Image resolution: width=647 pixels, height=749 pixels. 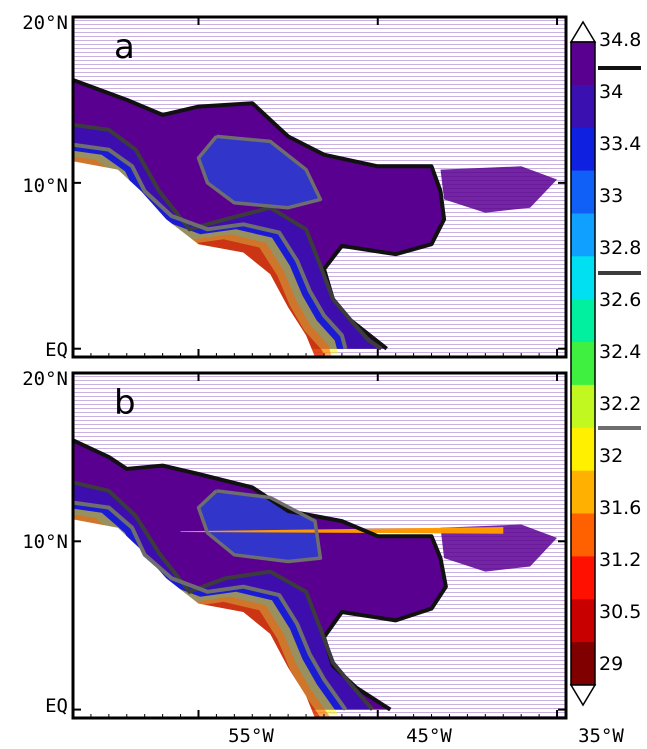 What do you see at coordinates (125, 403) in the screenshot?
I see `panel-b-label: b` at bounding box center [125, 403].